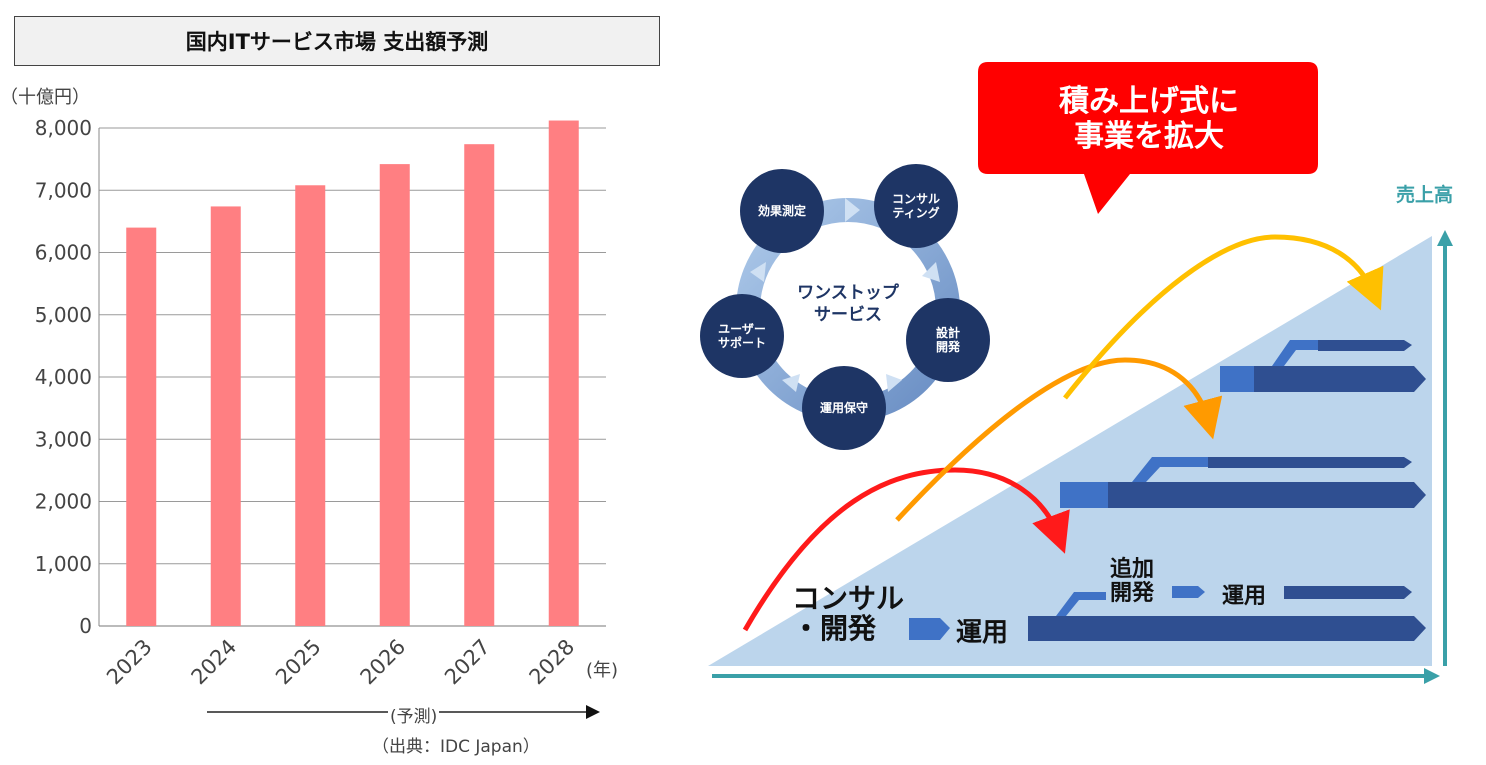 The height and width of the screenshot is (765, 1486). I want to click on one-stop-service-label: ワンストップ サービス, so click(848, 304).